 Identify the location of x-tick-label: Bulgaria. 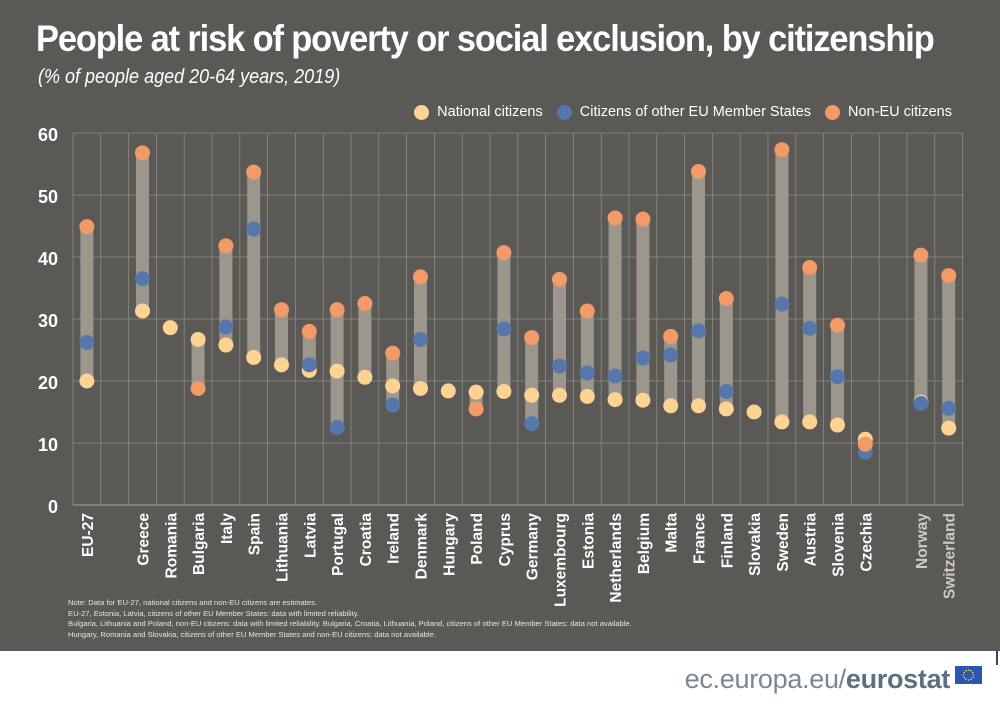
(199, 544).